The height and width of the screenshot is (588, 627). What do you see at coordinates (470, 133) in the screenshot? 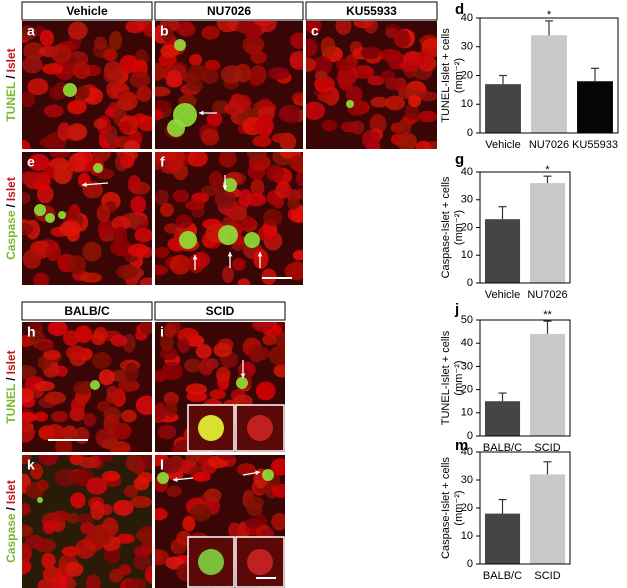
I see `y-tick-label: 0` at bounding box center [470, 133].